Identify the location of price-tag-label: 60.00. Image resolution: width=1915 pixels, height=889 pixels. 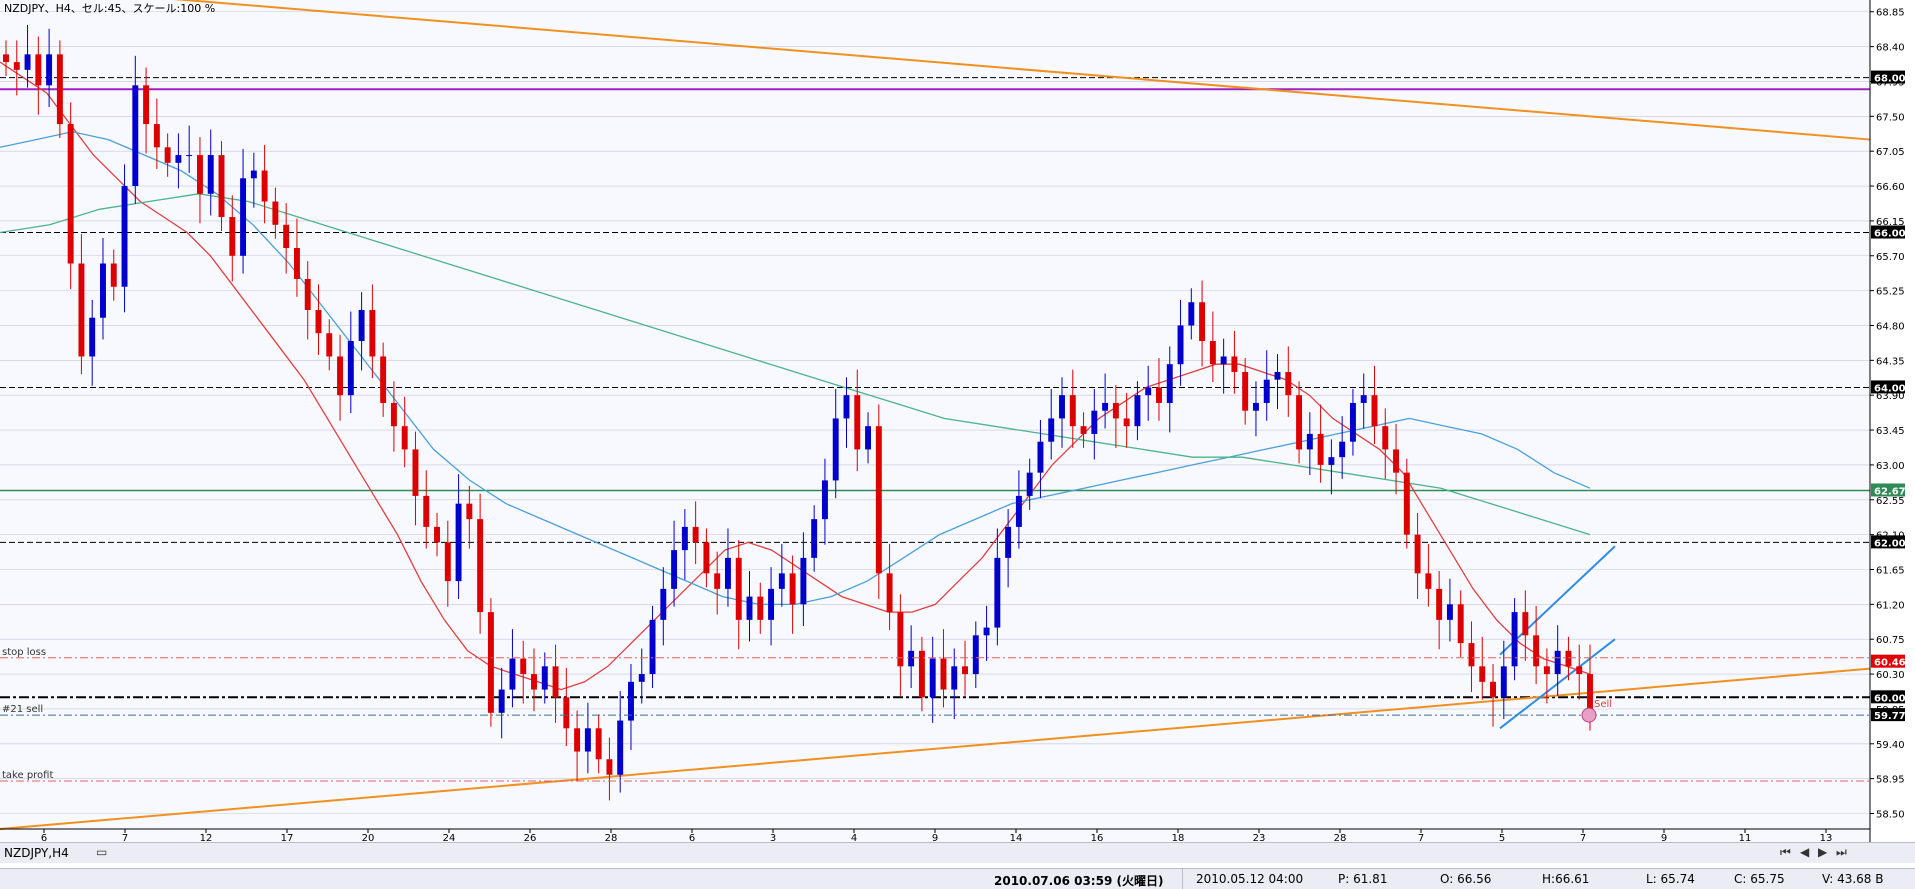
(1890, 698).